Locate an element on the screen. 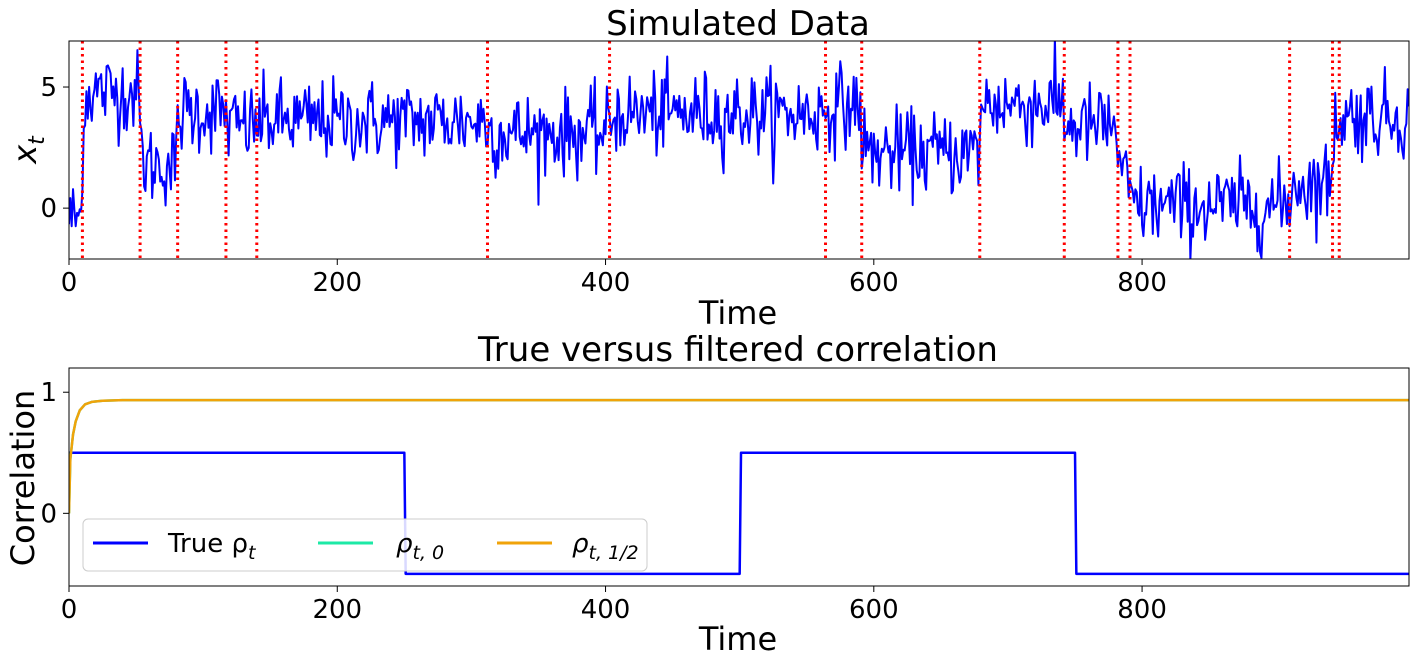  correlation-x-axis-label: Time is located at coordinates (737, 639).